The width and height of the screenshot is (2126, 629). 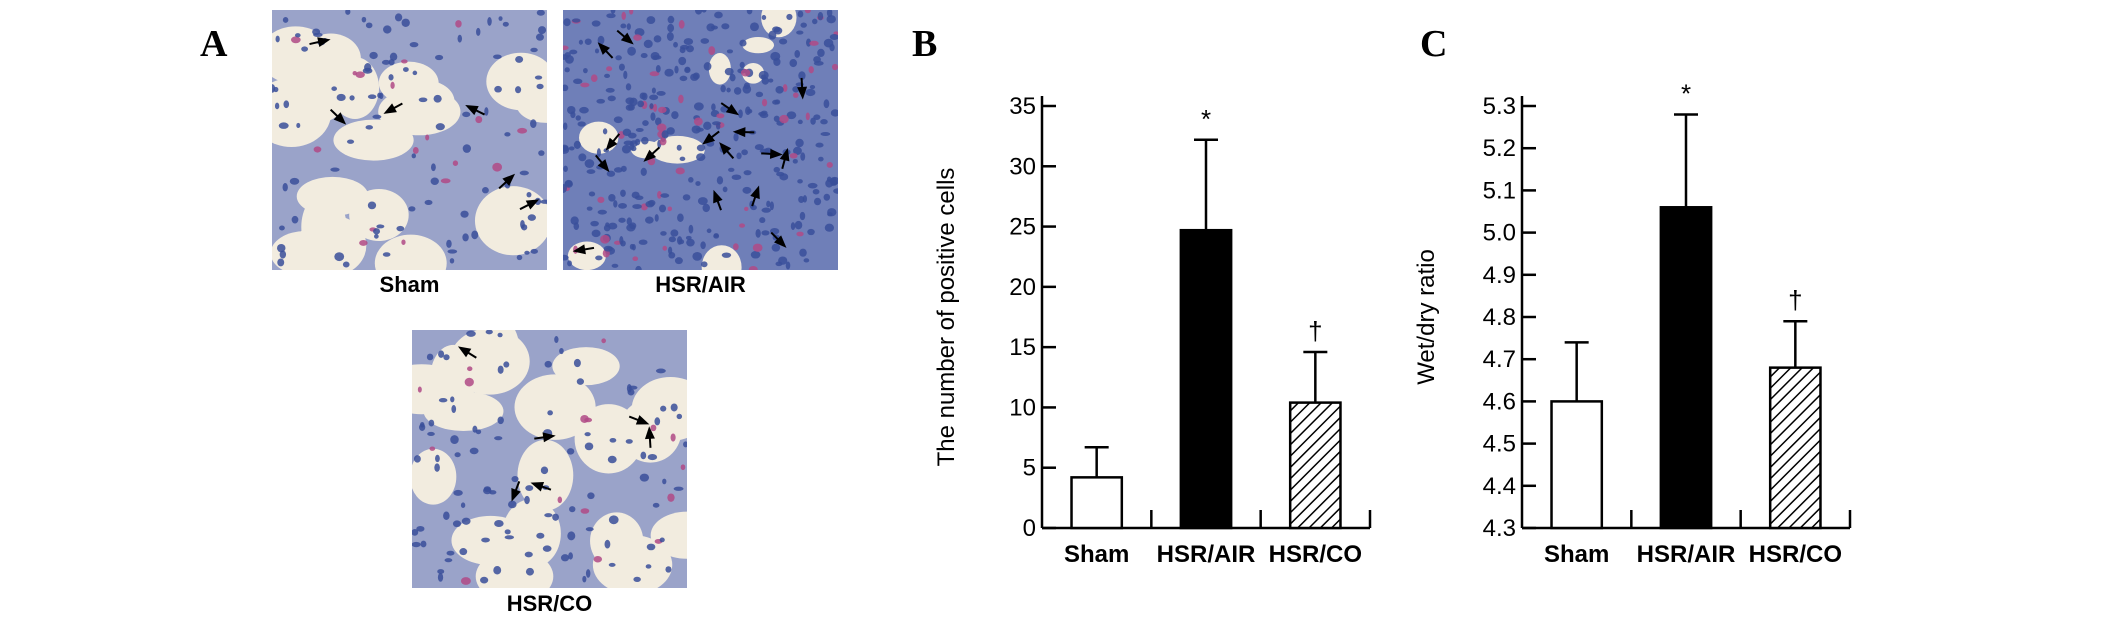 I want to click on y-tick-label: 10, so click(x=1022, y=407).